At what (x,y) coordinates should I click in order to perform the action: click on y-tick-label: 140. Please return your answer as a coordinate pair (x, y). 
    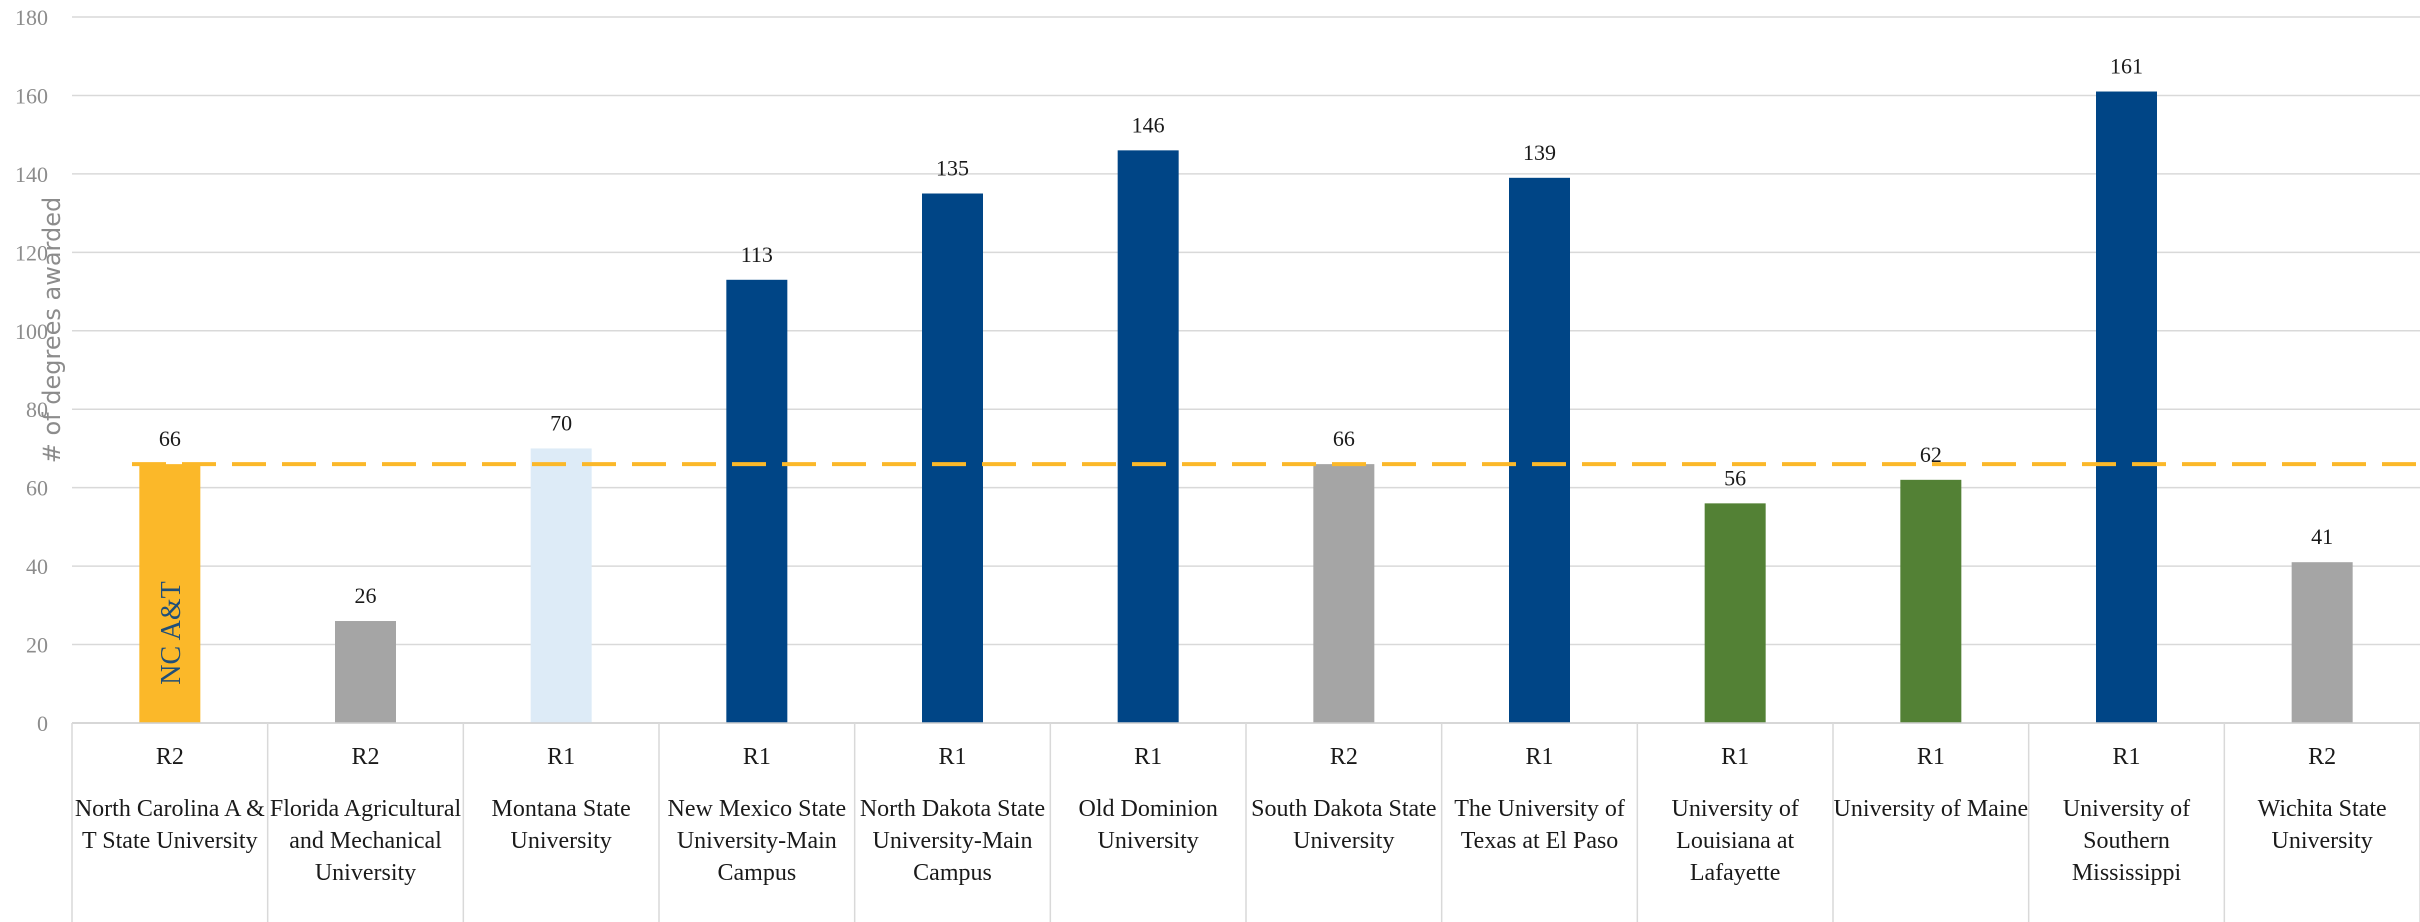
    Looking at the image, I should click on (31, 174).